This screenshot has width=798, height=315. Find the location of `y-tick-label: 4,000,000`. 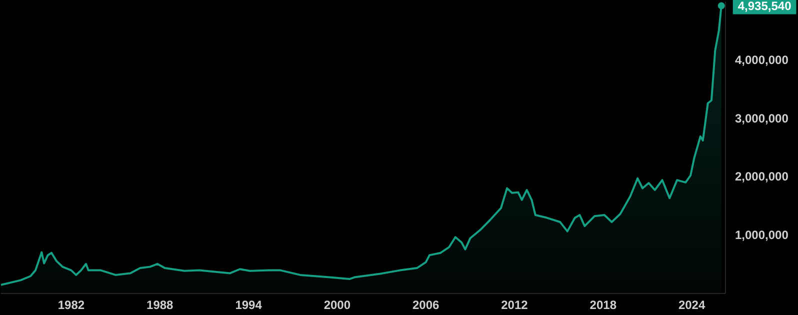

y-tick-label: 4,000,000 is located at coordinates (762, 60).